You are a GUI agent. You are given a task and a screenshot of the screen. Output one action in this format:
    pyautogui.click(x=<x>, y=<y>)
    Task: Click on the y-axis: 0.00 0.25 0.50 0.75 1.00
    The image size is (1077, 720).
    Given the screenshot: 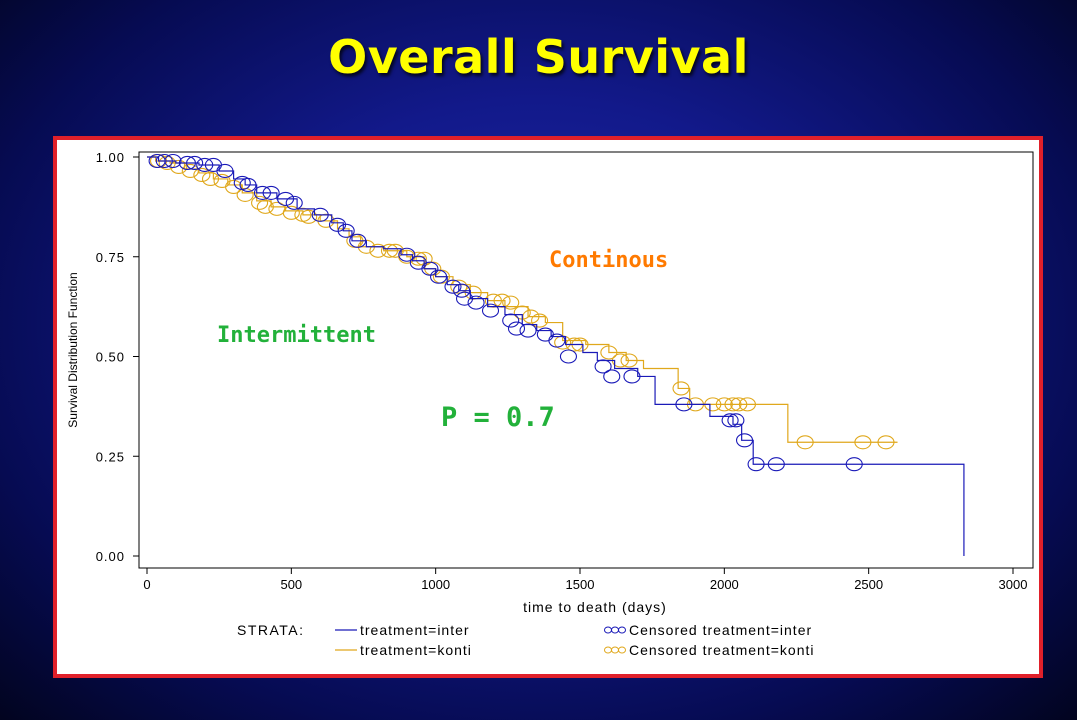 What is the action you would take?
    pyautogui.click(x=117, y=357)
    